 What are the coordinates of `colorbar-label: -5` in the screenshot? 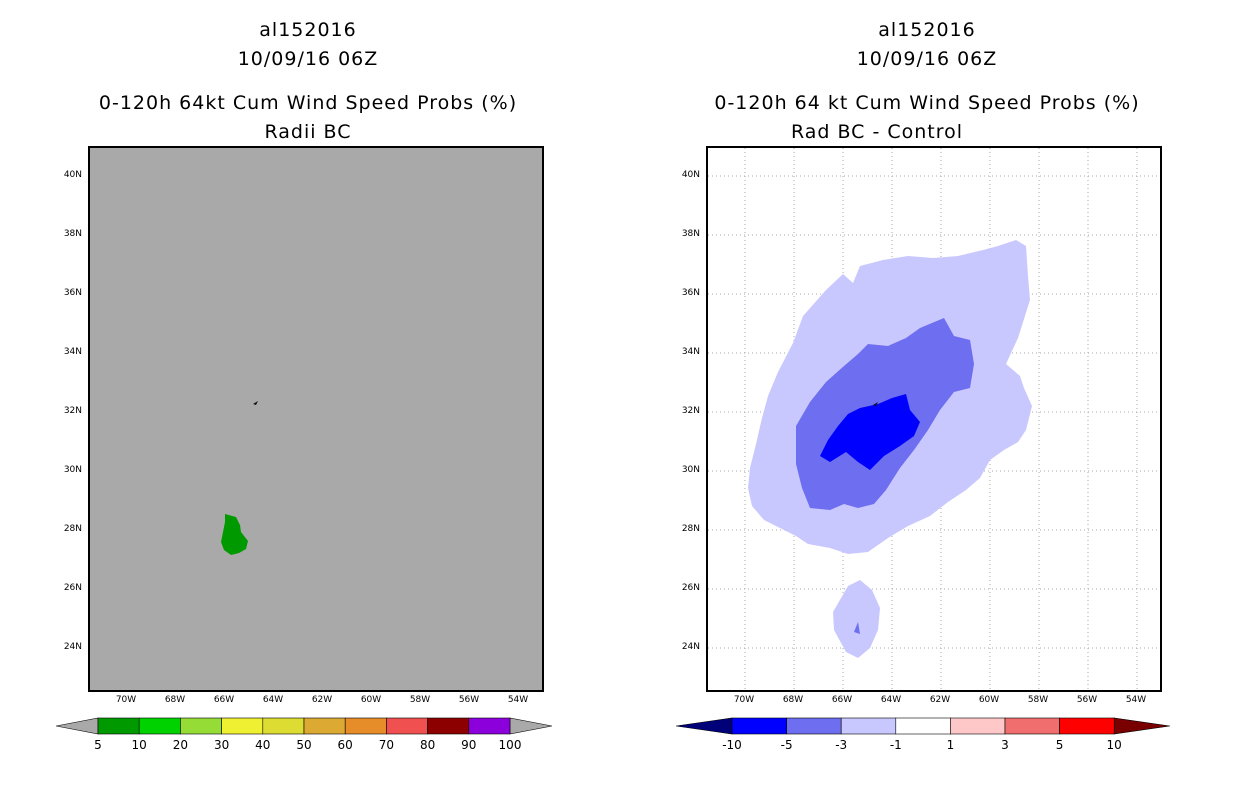 It's located at (786, 745).